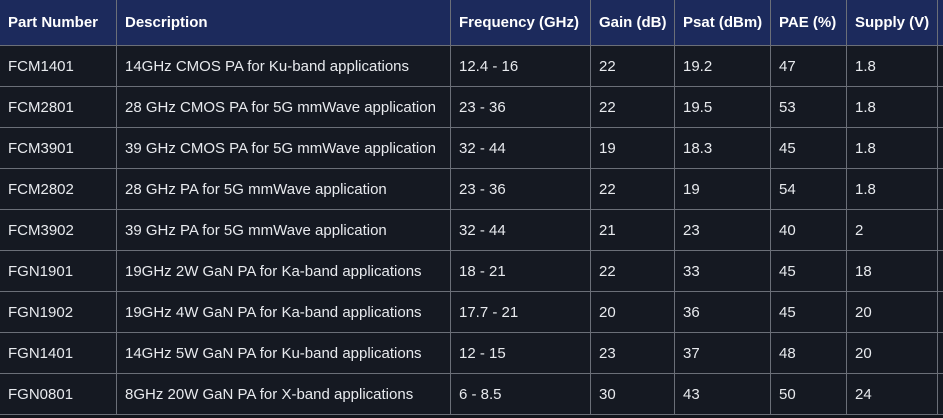 This screenshot has width=943, height=418. Describe the element at coordinates (722, 312) in the screenshot. I see `table-cell: 36` at that location.